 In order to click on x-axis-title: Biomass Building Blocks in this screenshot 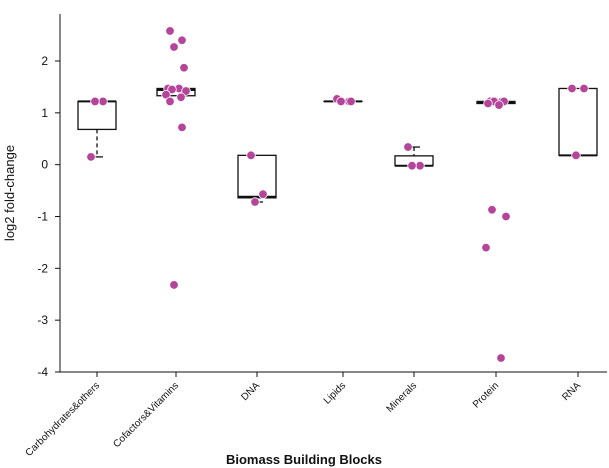, I will do `click(304, 459)`.